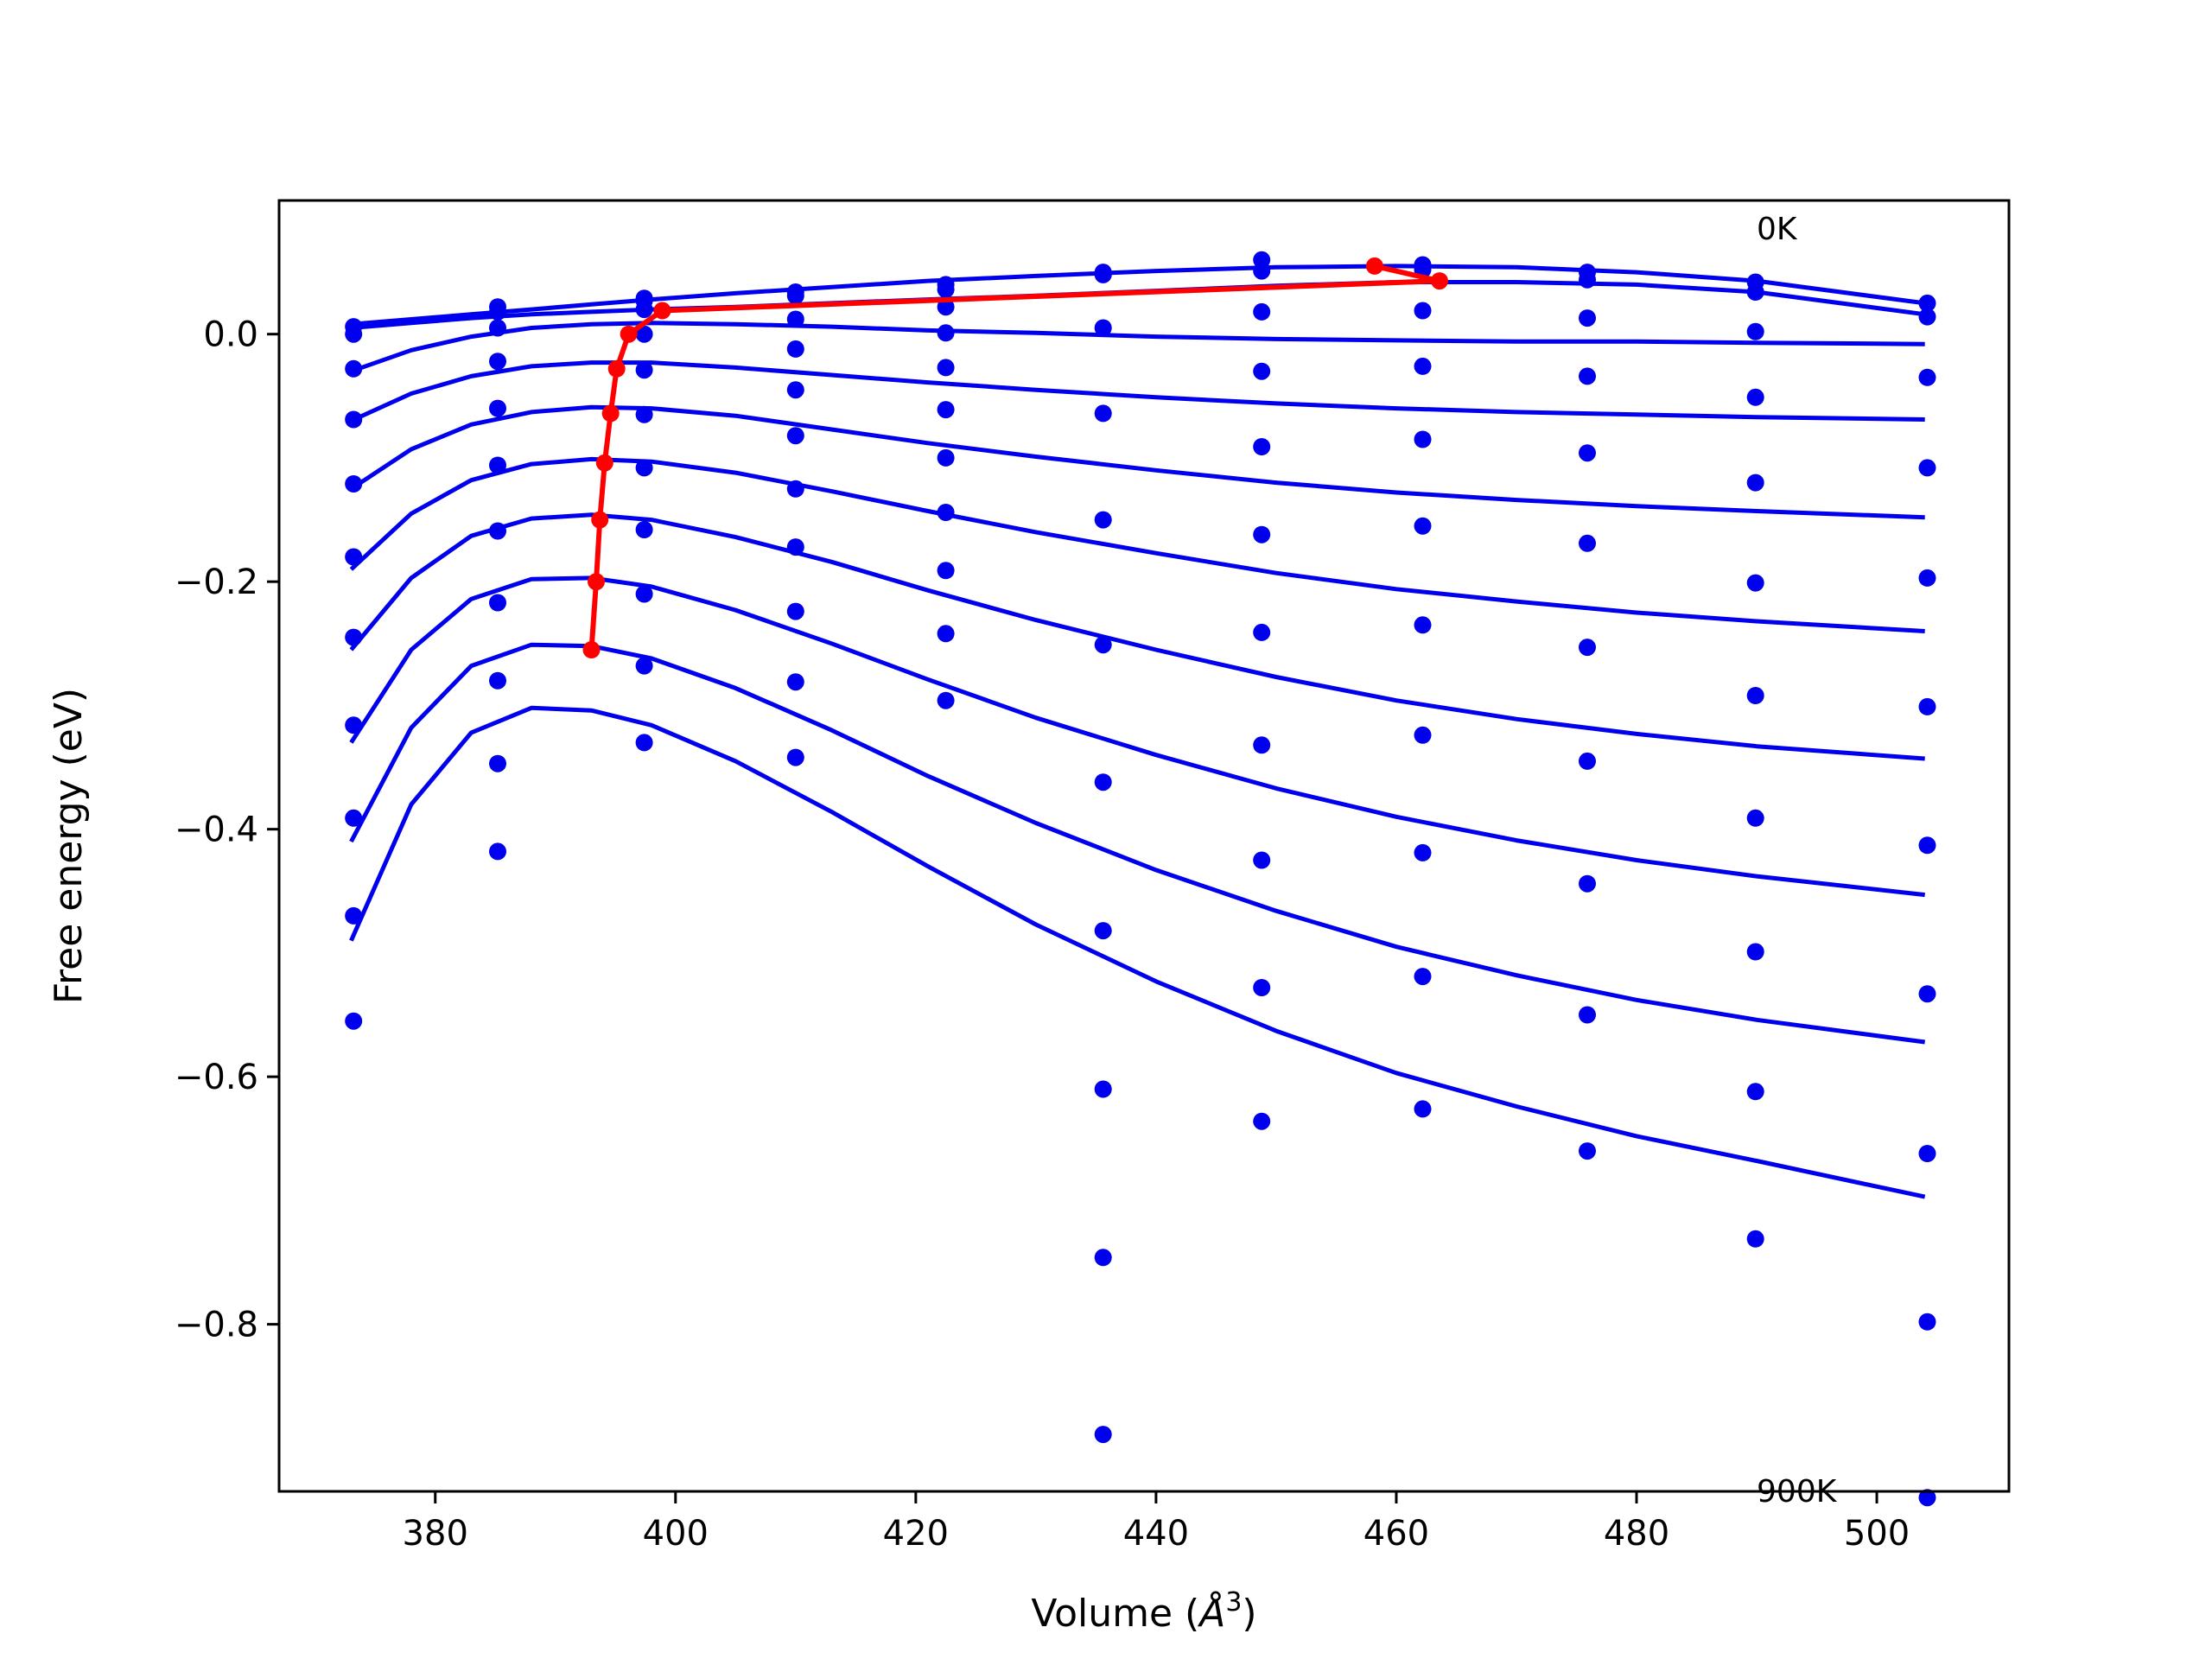 Image resolution: width=2212 pixels, height=1659 pixels. What do you see at coordinates (1636, 1534) in the screenshot?
I see `x-tick-label: 480` at bounding box center [1636, 1534].